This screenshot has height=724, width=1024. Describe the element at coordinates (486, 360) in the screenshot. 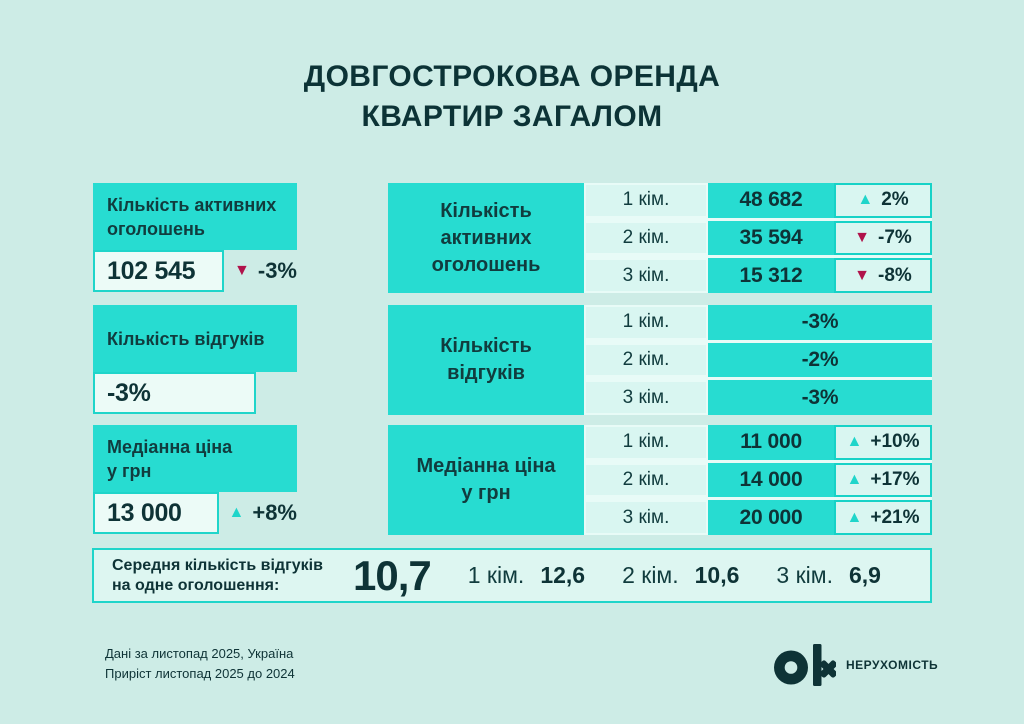

I see `table-reviews-label: Кількість відгуків` at that location.